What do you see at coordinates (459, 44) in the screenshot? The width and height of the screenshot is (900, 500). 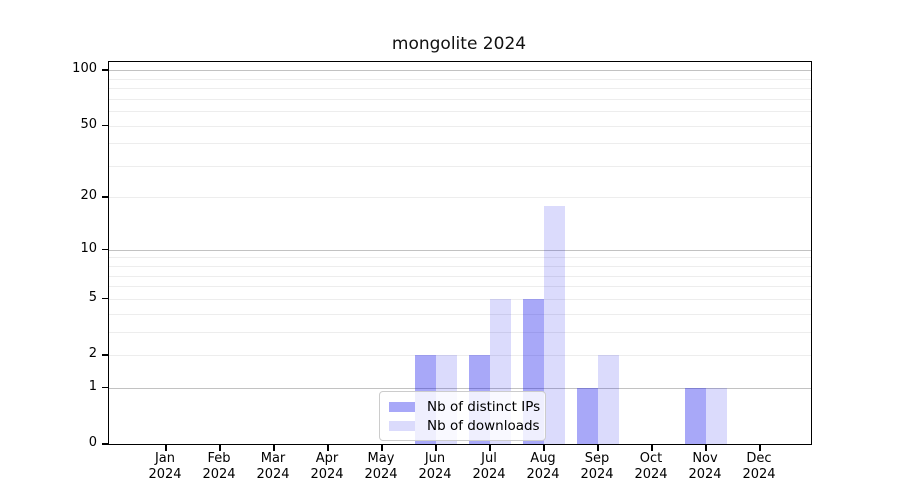 I see `chart-title: mongolite 2024` at bounding box center [459, 44].